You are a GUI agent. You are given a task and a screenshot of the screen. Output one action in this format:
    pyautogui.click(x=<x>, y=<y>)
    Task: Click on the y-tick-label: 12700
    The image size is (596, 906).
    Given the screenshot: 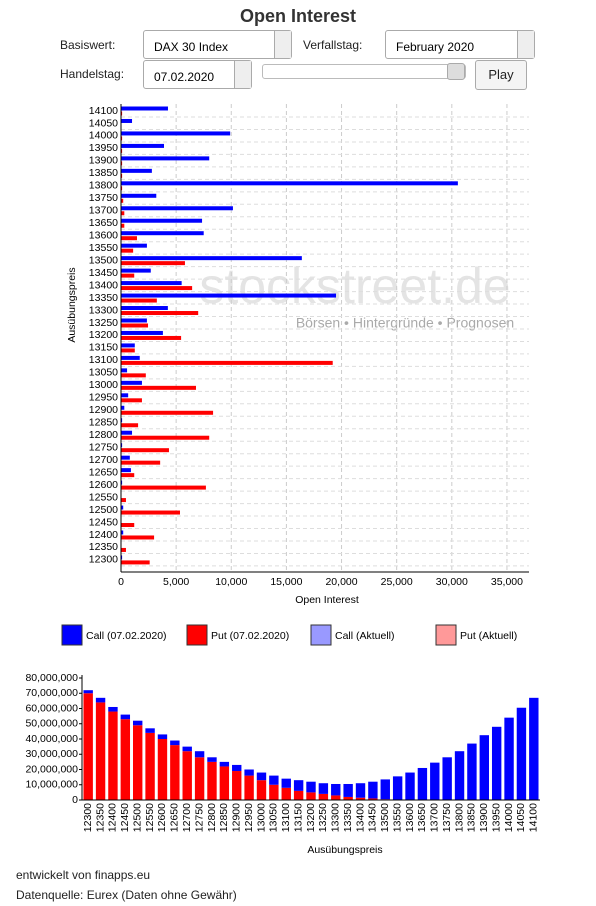 What is the action you would take?
    pyautogui.click(x=103, y=460)
    